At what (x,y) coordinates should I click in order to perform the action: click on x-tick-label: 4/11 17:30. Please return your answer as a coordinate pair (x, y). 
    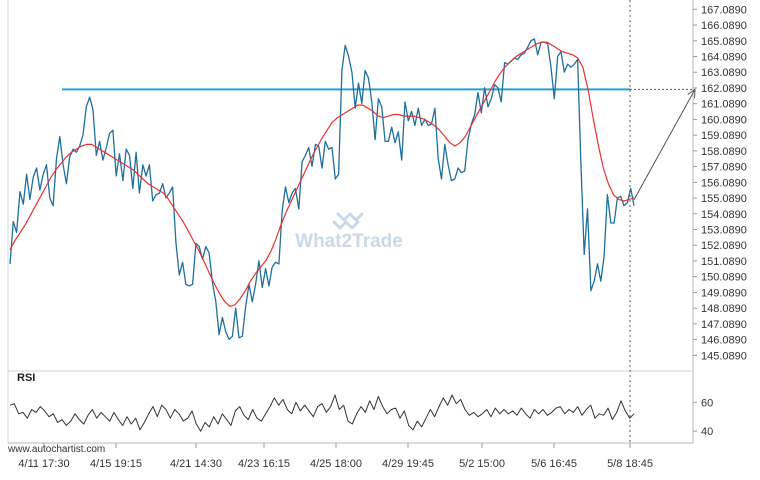
    Looking at the image, I should click on (43, 464).